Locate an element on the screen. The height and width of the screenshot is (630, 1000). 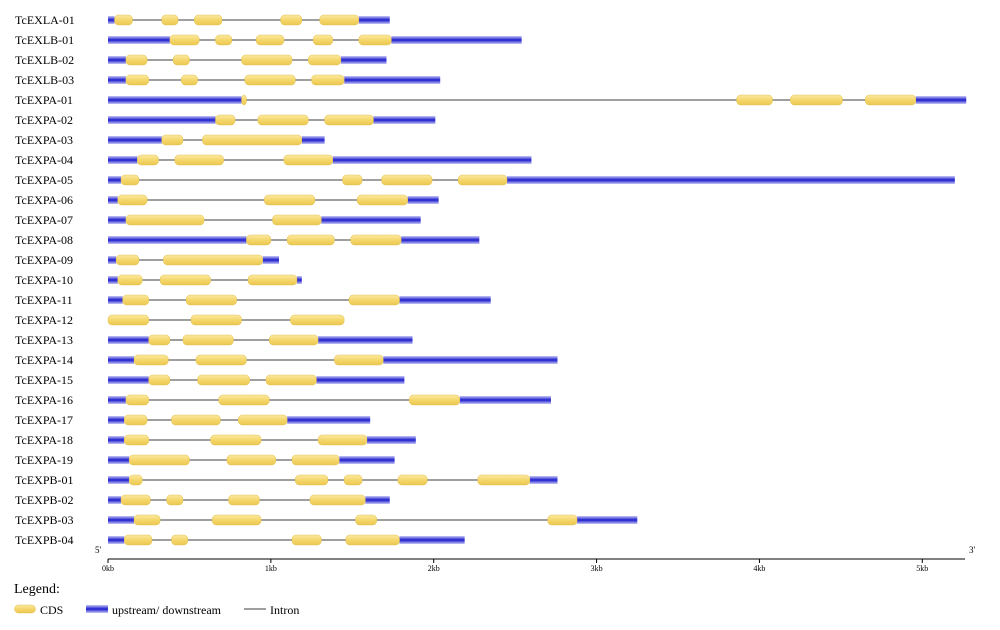
gene-row: TcEXPA-13 is located at coordinates (214, 340).